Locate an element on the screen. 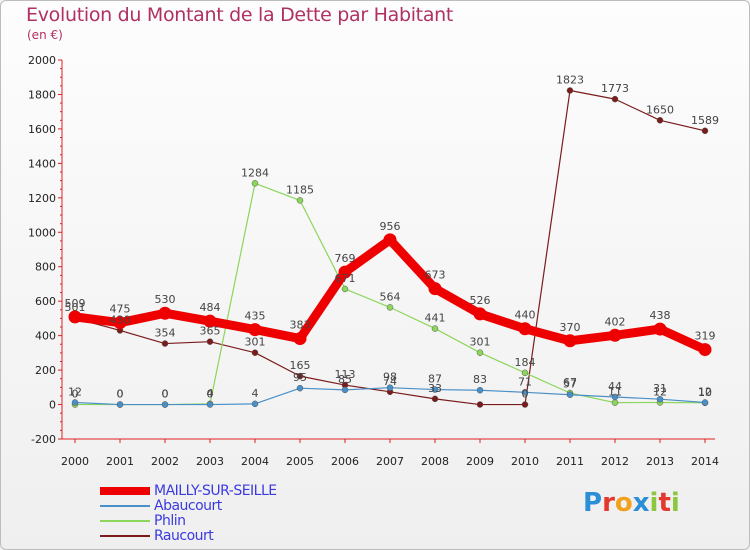 The width and height of the screenshot is (750, 550). data-label: 430 is located at coordinates (120, 319).